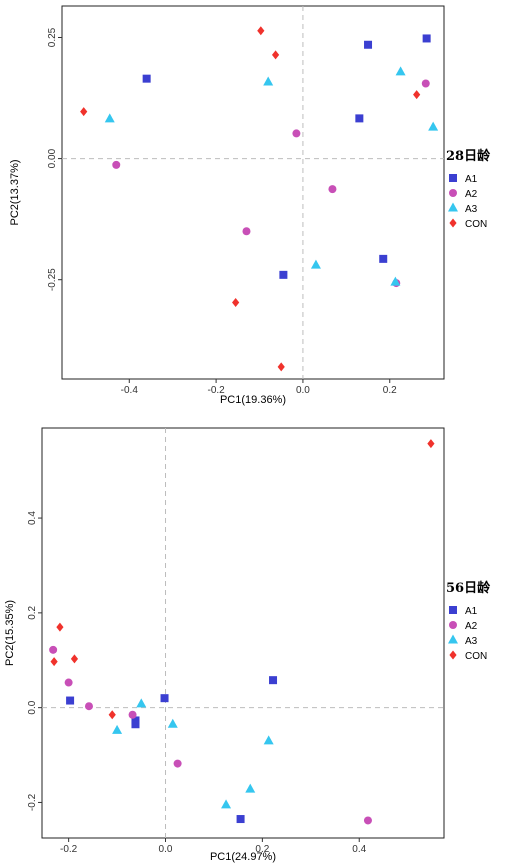  Describe the element at coordinates (359, 849) in the screenshot. I see `x-tick-label: 0.4` at that location.